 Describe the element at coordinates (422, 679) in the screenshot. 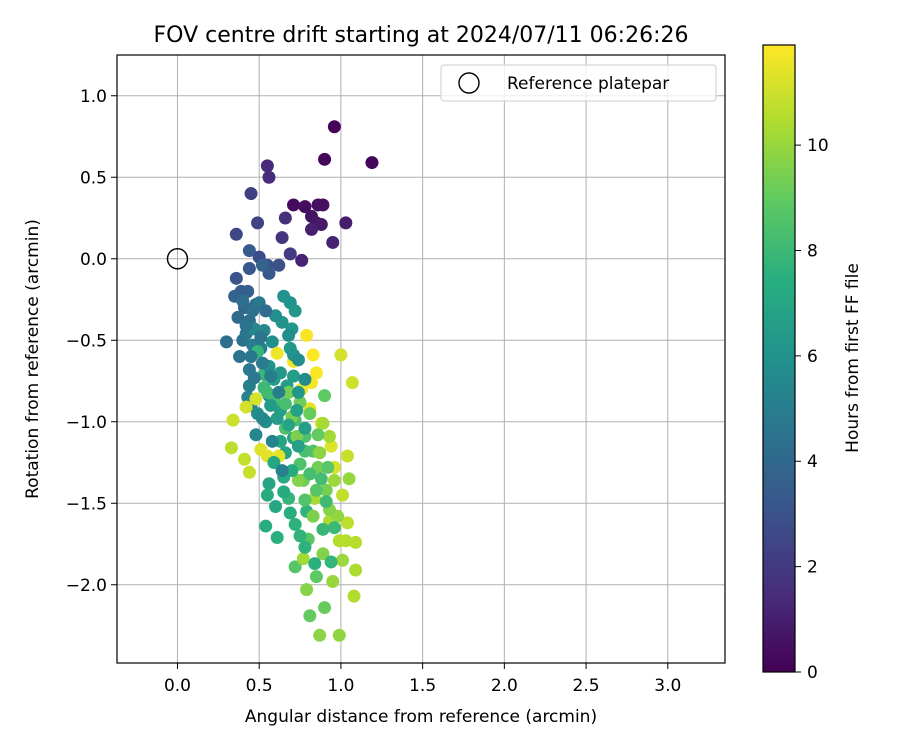

I see `x-ticks: 0.0 0.5 1.0 1.5 2.0 2.5 3.0` at that location.